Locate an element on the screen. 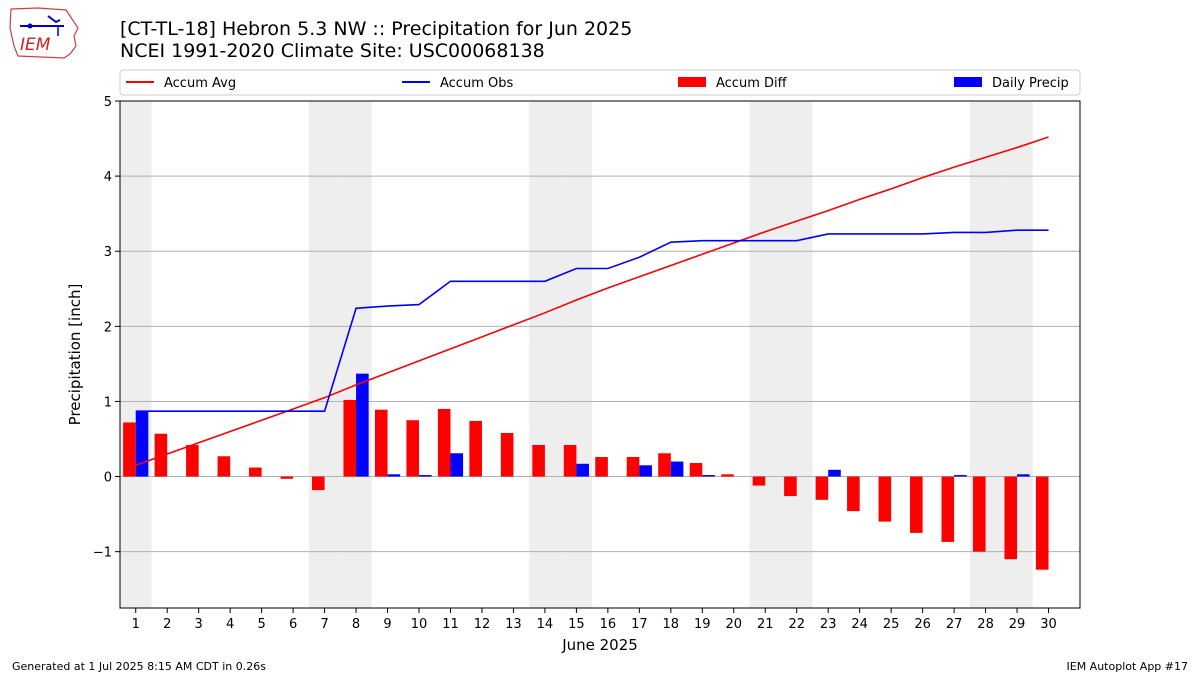 The width and height of the screenshot is (1200, 675). legend: Accum Avg Accum Obs Accum Diff Daily Precip is located at coordinates (600, 82).